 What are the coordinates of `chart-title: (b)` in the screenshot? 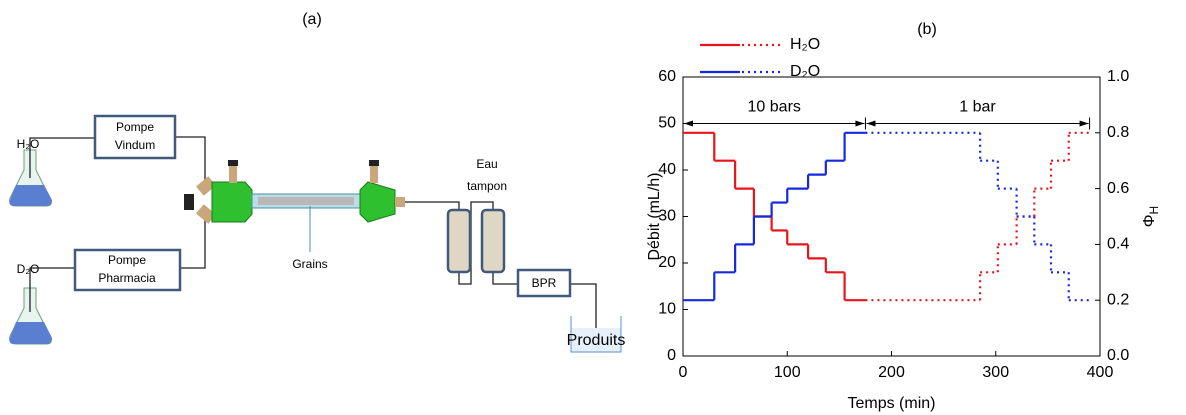 It's located at (927, 29).